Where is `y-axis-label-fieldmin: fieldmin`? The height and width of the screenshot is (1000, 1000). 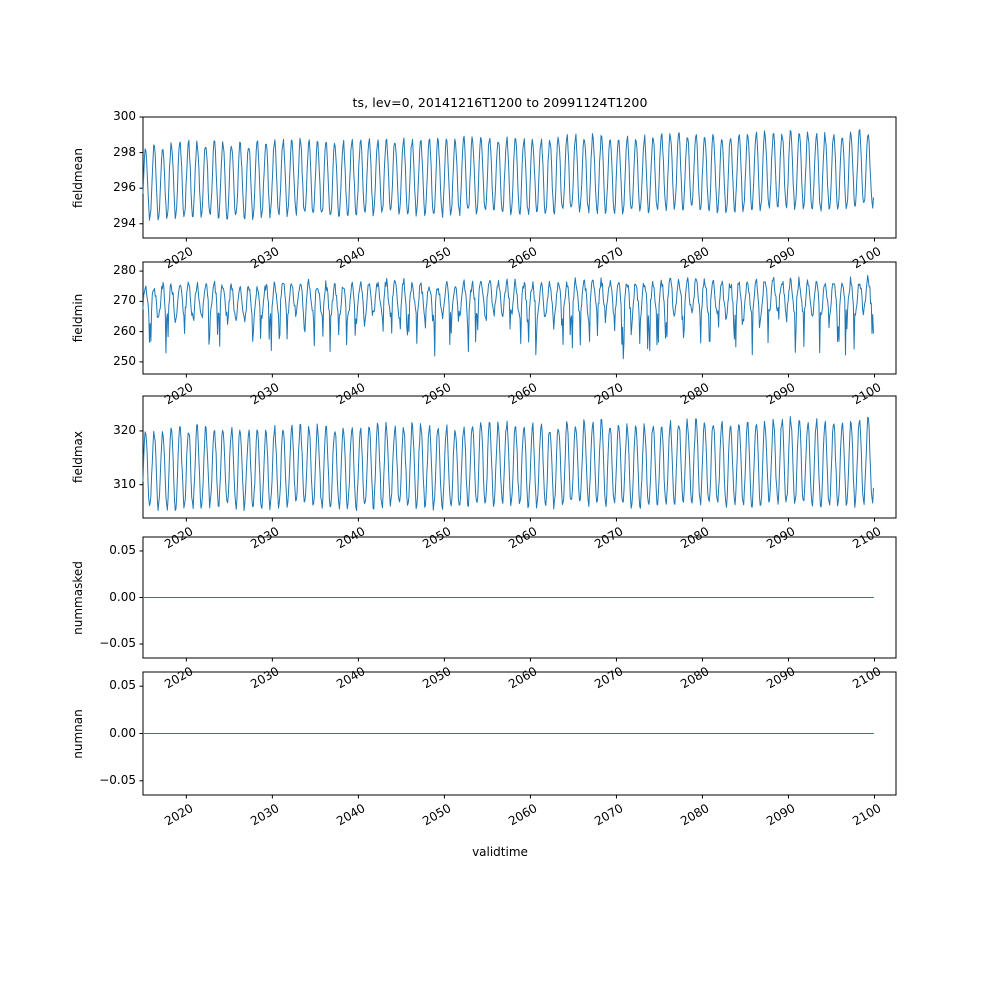
y-axis-label-fieldmin: fieldmin is located at coordinates (78, 318).